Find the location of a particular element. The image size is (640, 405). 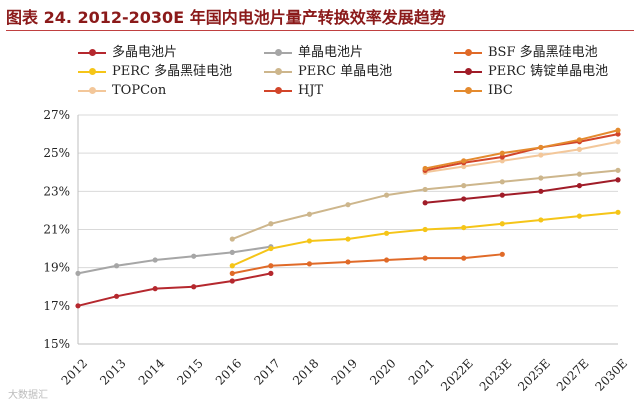

legend-item: PERC 铸锭单晶电池 is located at coordinates (531, 72).